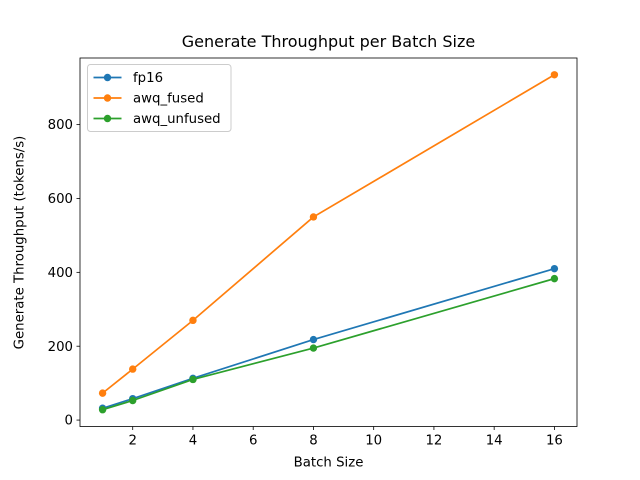  Describe the element at coordinates (177, 119) in the screenshot. I see `legend-label-awq_unfused: awq_unfused` at that location.